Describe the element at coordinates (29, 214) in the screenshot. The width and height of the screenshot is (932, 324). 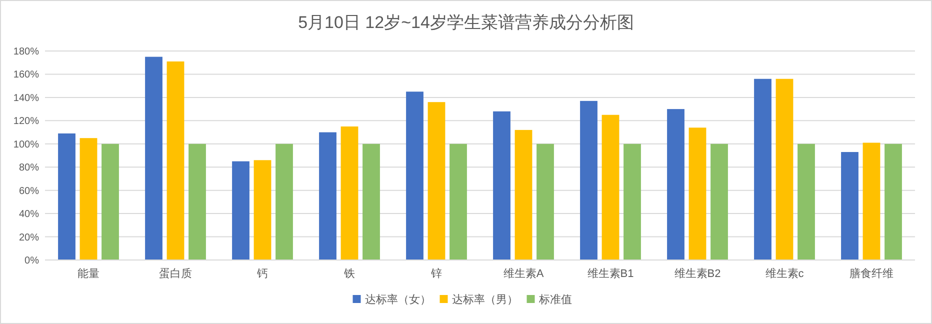
I see `y-tick-label: 40%` at that location.